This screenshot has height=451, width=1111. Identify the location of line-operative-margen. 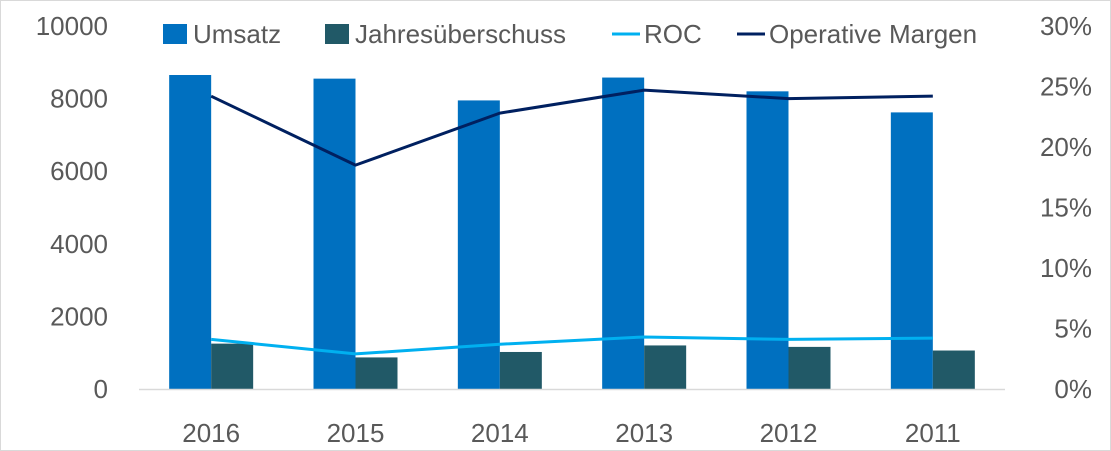
(571, 127).